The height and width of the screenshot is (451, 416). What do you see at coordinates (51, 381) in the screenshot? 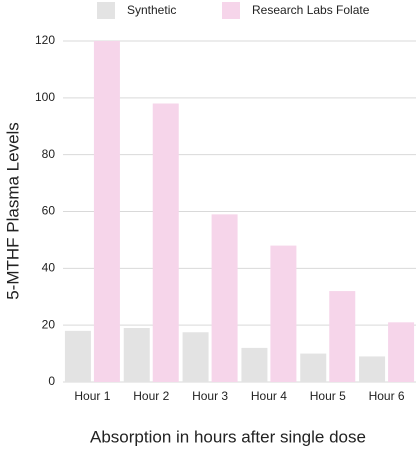
I see `y-tick-label: 0` at bounding box center [51, 381].